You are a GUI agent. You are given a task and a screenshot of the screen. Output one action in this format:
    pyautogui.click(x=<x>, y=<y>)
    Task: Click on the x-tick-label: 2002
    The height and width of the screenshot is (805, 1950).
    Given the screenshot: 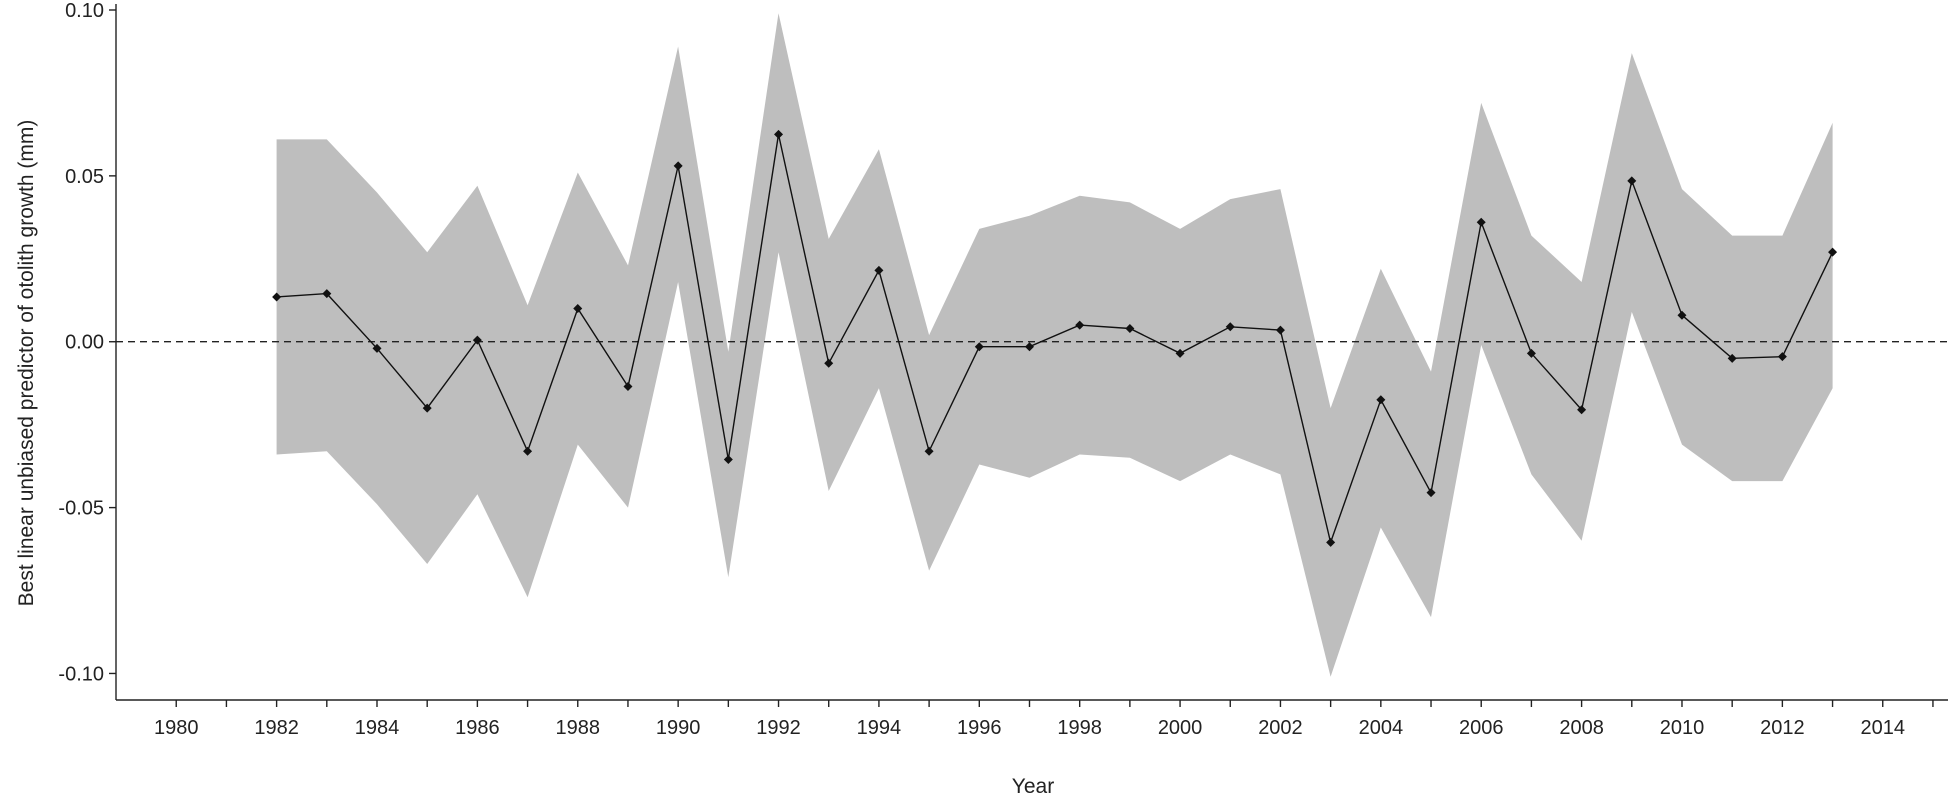 What is the action you would take?
    pyautogui.click(x=1280, y=728)
    